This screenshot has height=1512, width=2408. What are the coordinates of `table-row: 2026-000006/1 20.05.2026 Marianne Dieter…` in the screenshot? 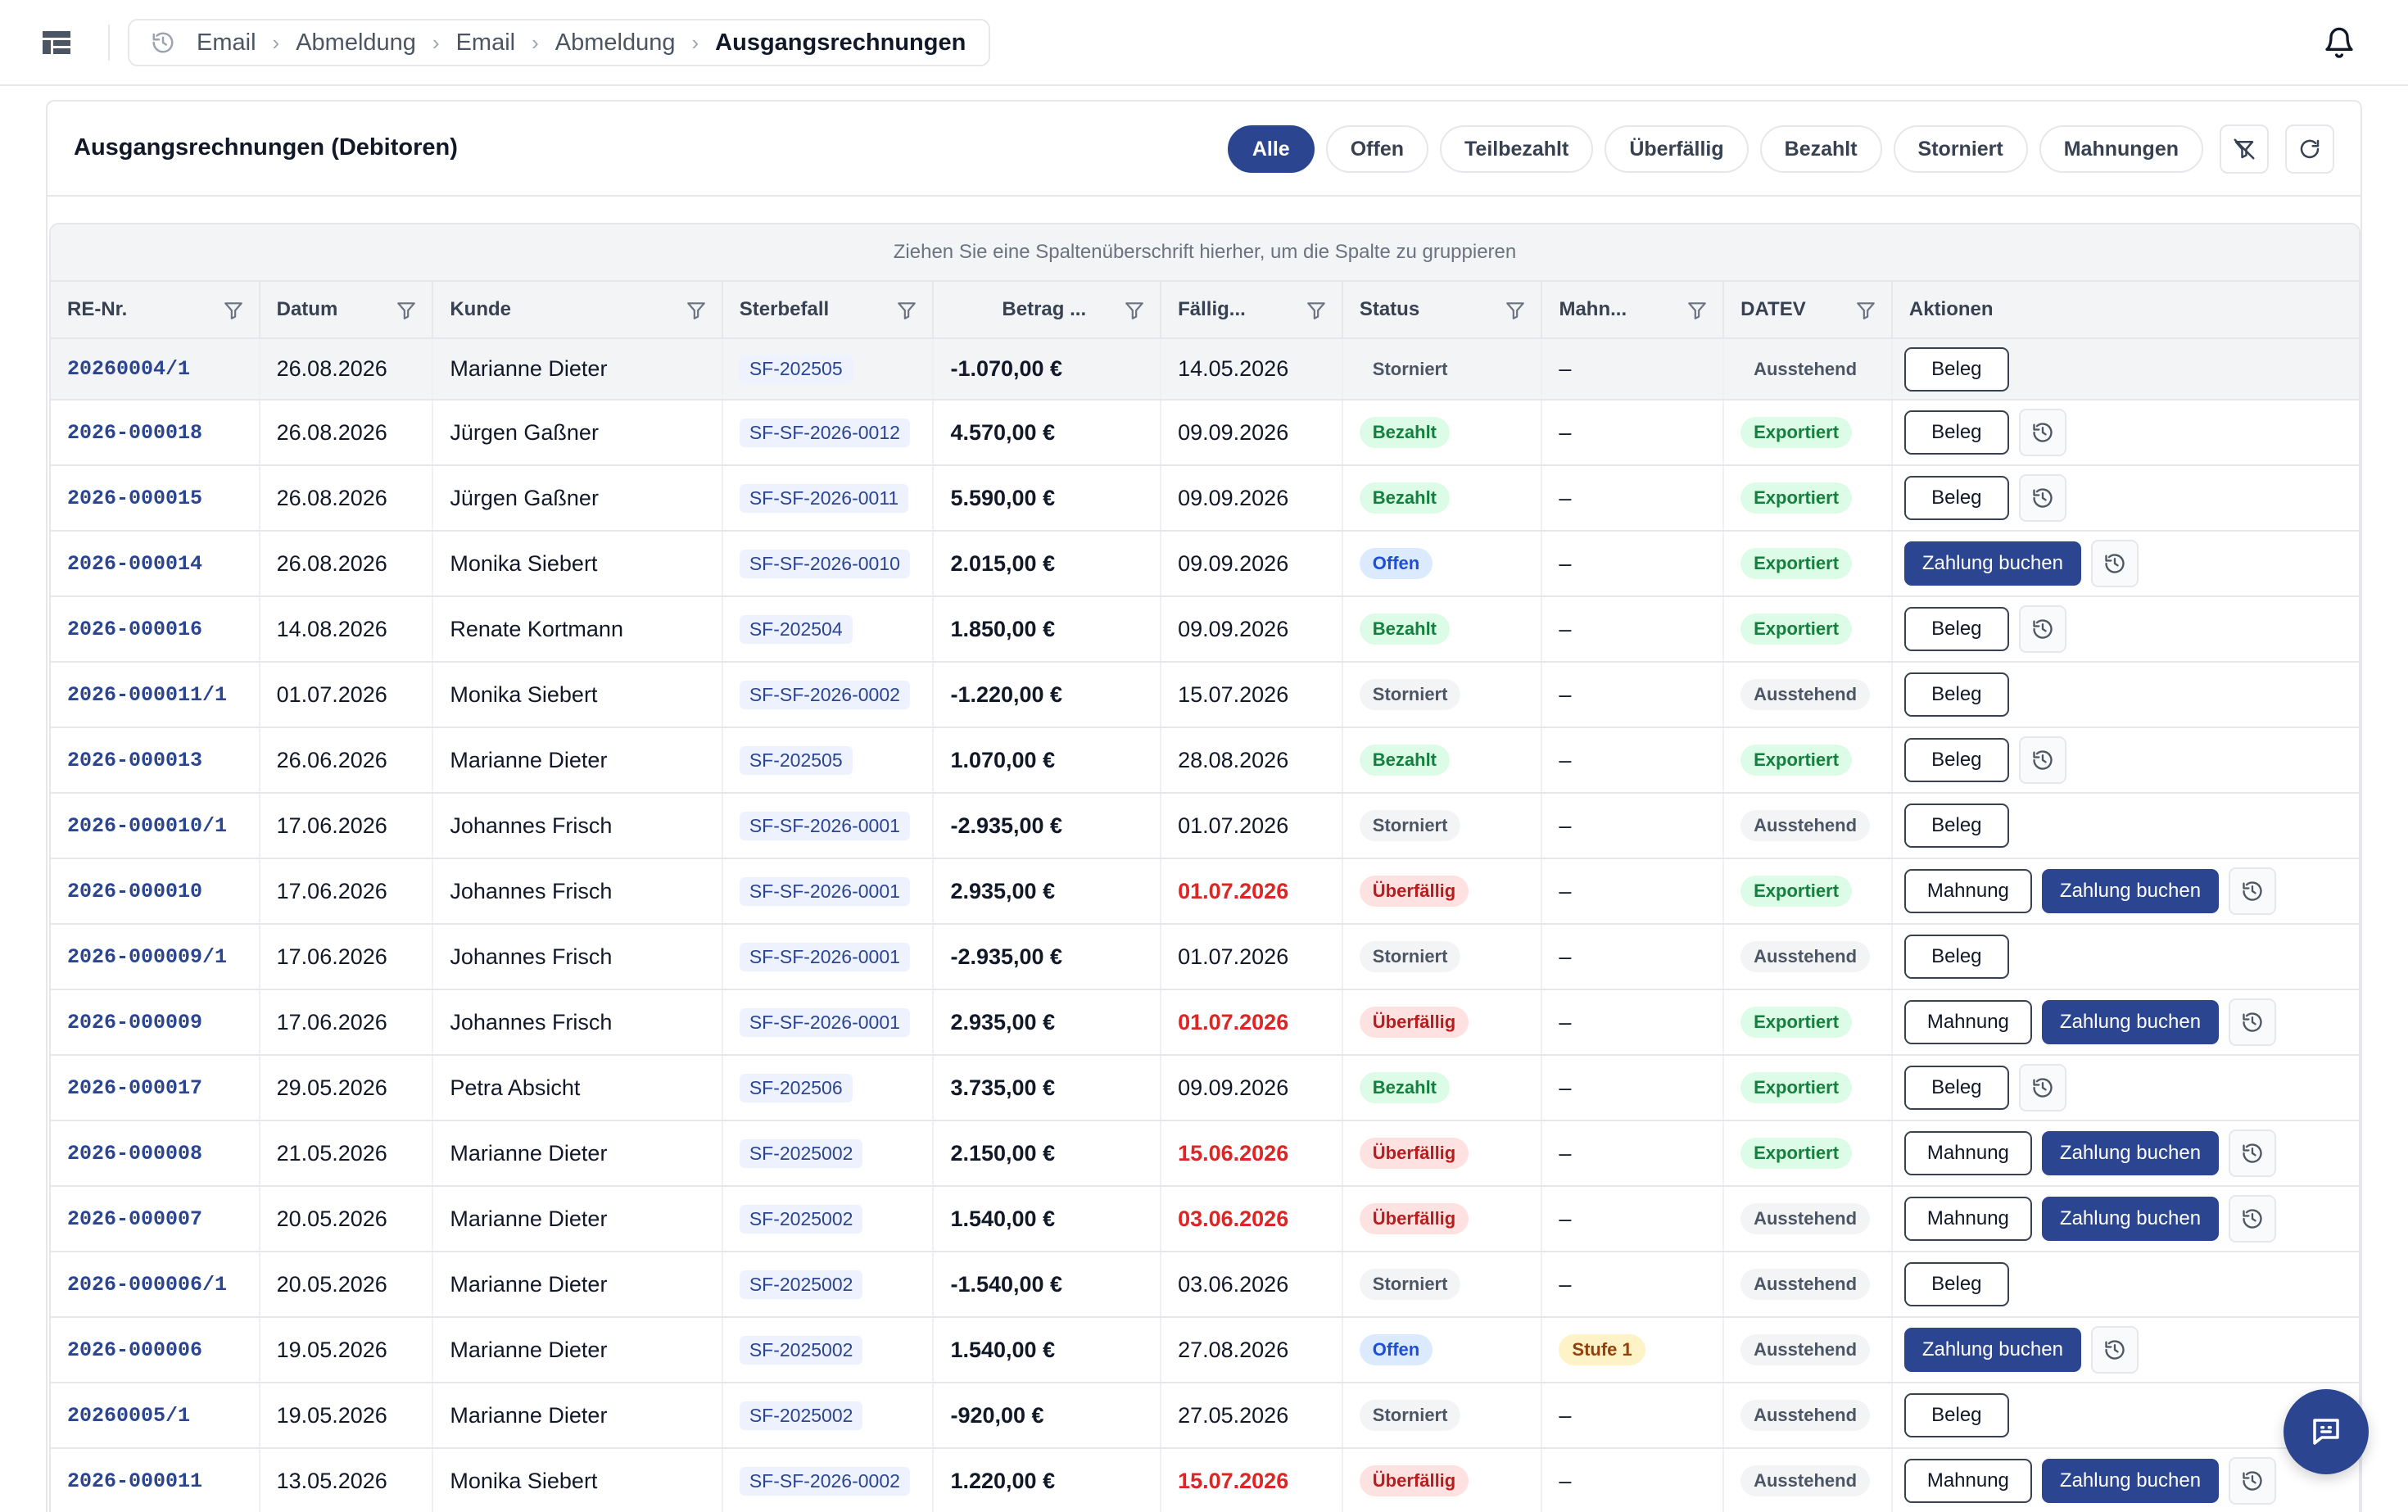 It's located at (1205, 1285).